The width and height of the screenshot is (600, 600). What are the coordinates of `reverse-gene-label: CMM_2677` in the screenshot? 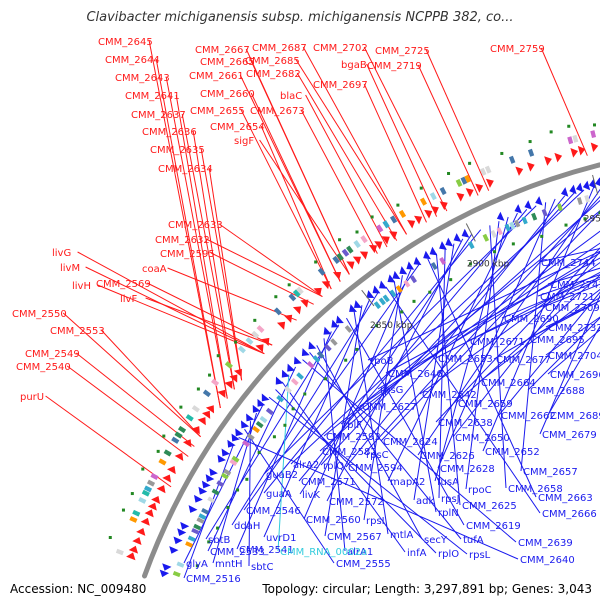 It's located at (523, 360).